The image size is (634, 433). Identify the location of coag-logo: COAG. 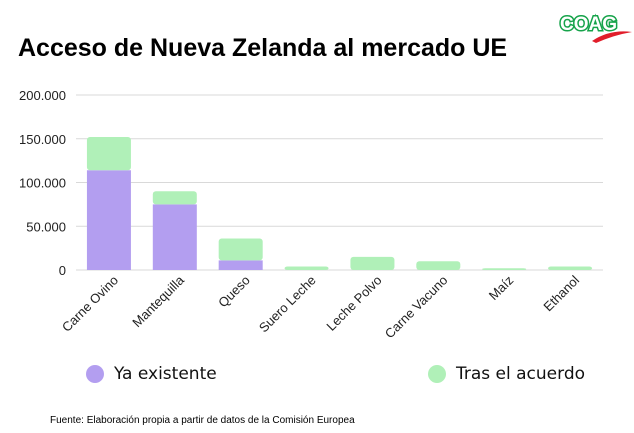
(595, 28).